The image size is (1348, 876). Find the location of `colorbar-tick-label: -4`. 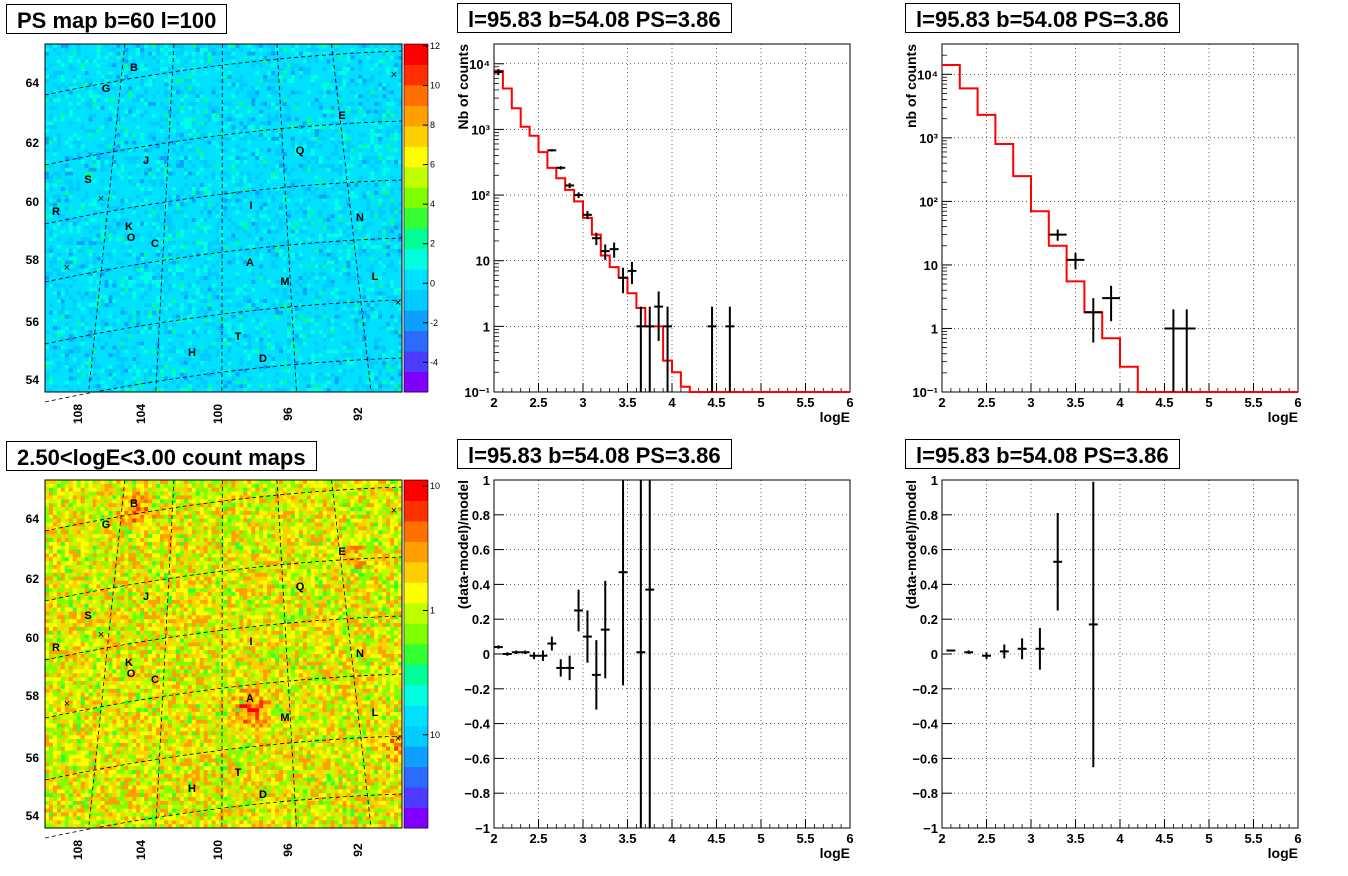

colorbar-tick-label: -4 is located at coordinates (434, 362).